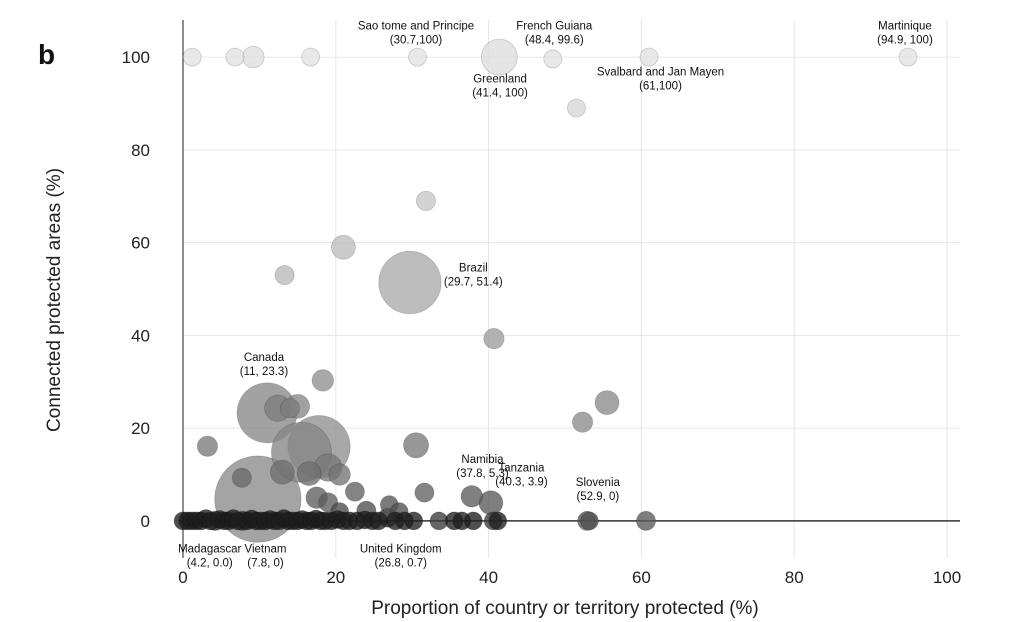  Describe the element at coordinates (54, 300) in the screenshot. I see `y-axis-title: Connected protected areas (%)` at that location.